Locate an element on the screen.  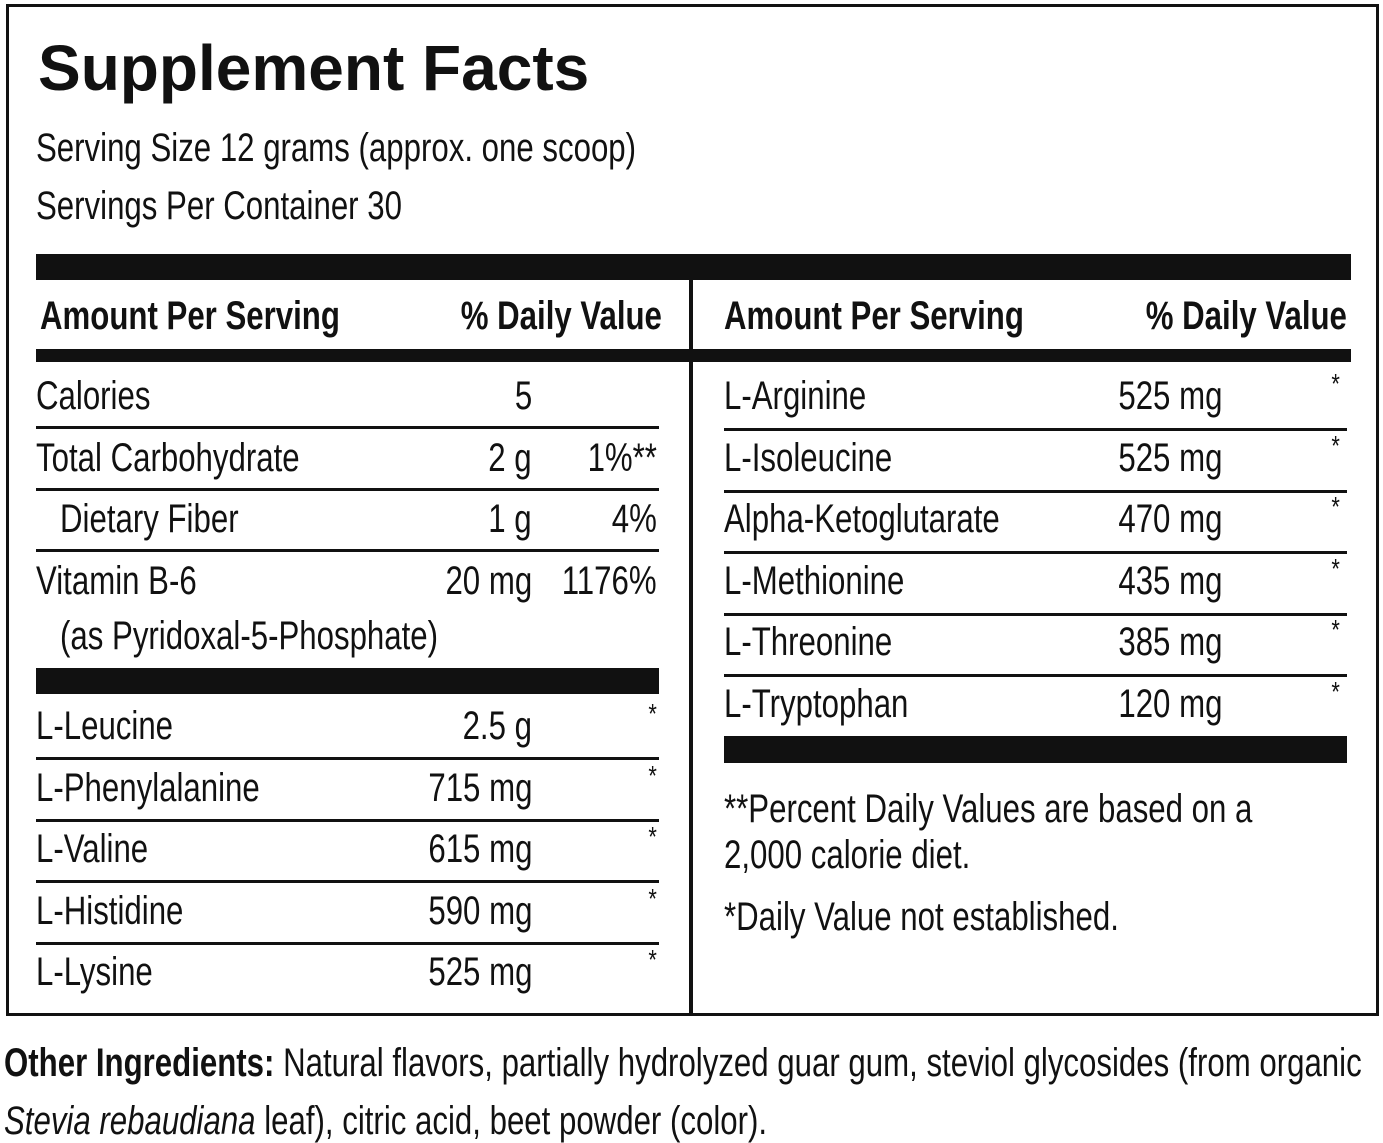
nutrient-amount: 590 mg is located at coordinates (479, 910).